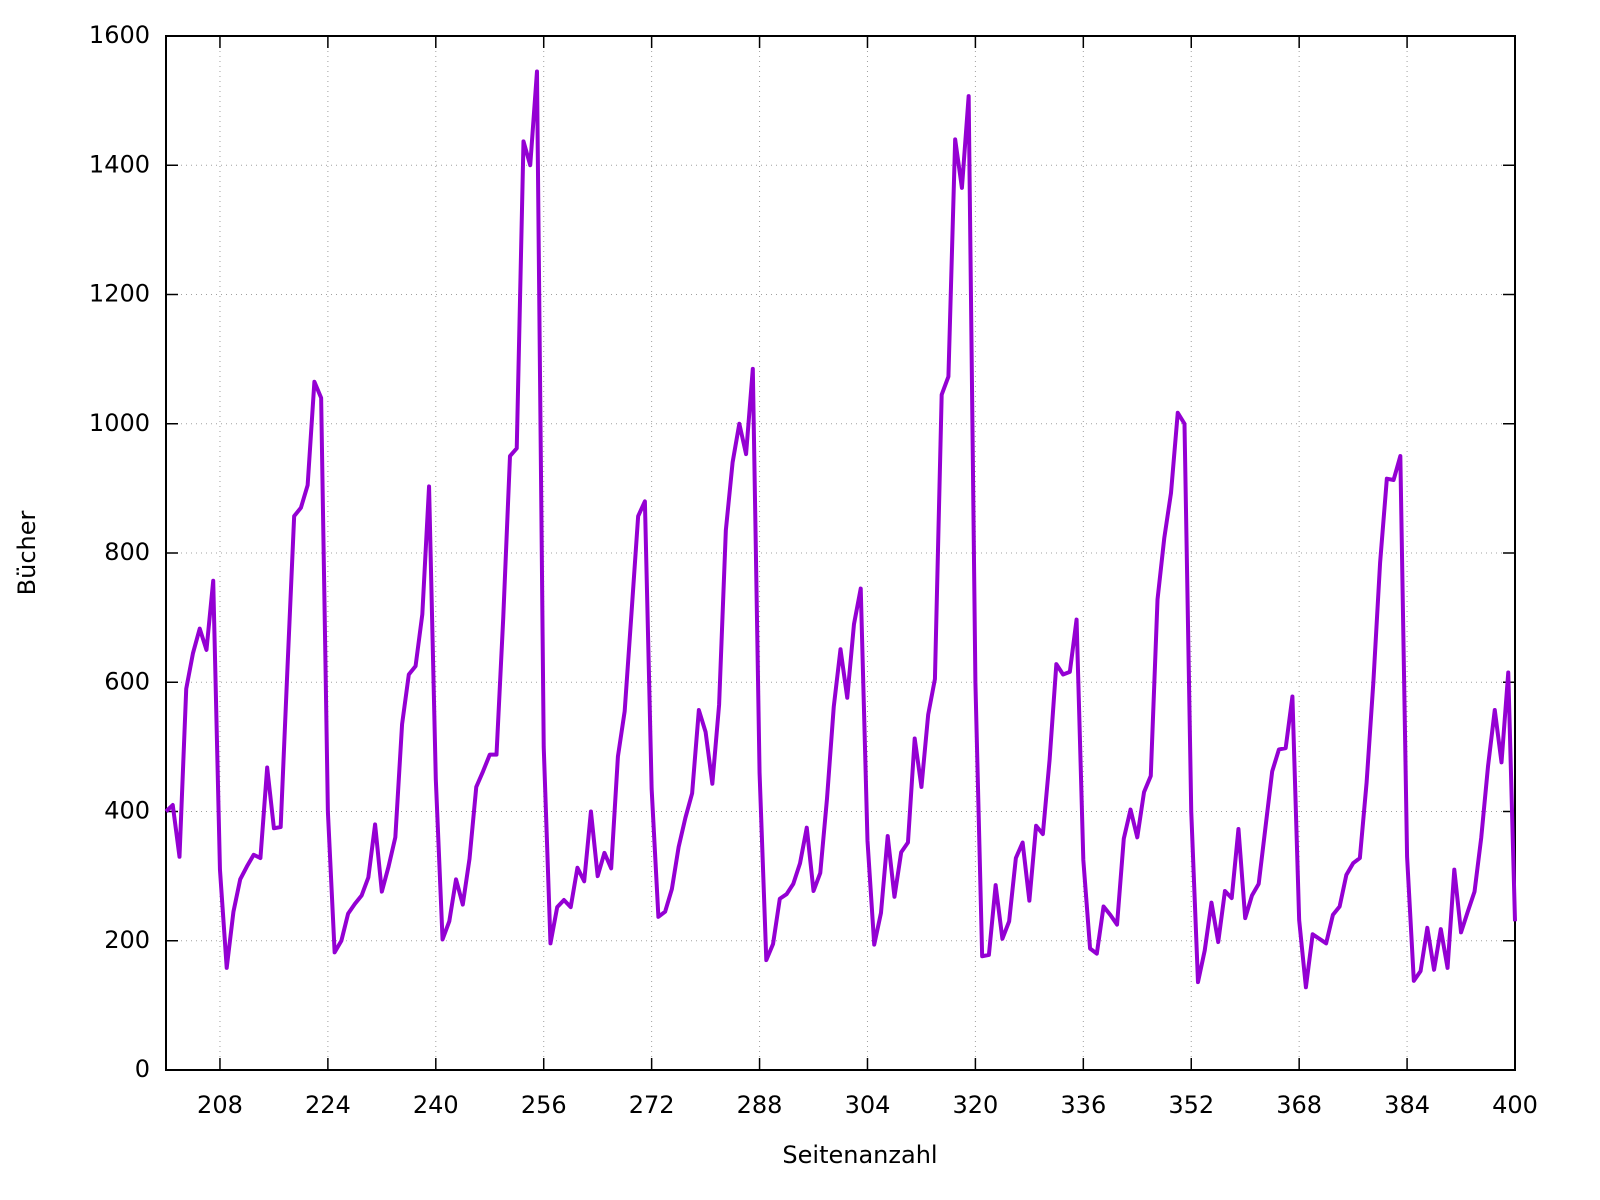 The image size is (1600, 1200). Describe the element at coordinates (975, 1105) in the screenshot. I see `x-tick-label: 320` at that location.